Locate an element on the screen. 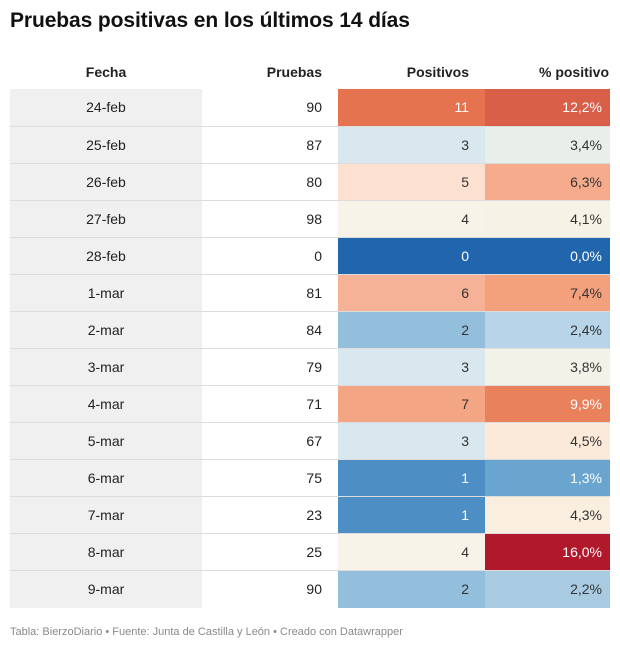 The width and height of the screenshot is (620, 649). table-row: 26-feb 80 5 6,3% is located at coordinates (310, 182).